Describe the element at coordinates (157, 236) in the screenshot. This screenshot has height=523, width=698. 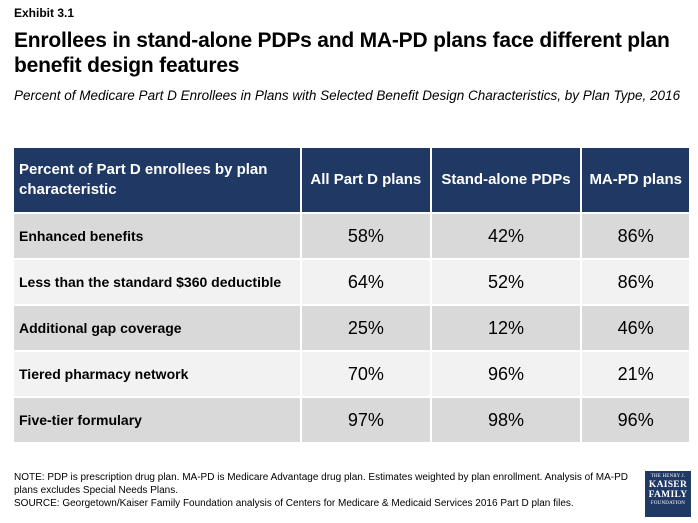
I see `row-label: Enhanced benefits` at that location.